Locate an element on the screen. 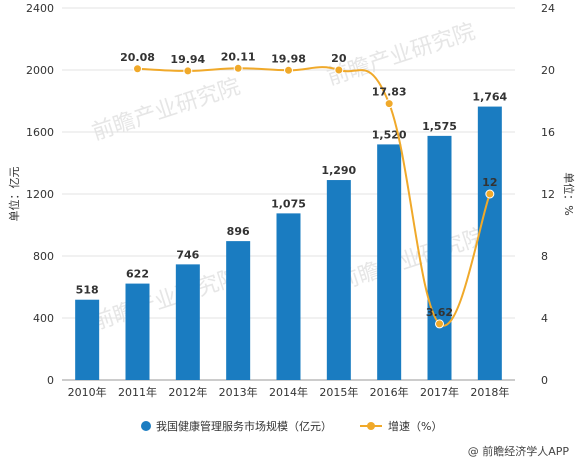  bar-value-label: 1,575 is located at coordinates (439, 126).